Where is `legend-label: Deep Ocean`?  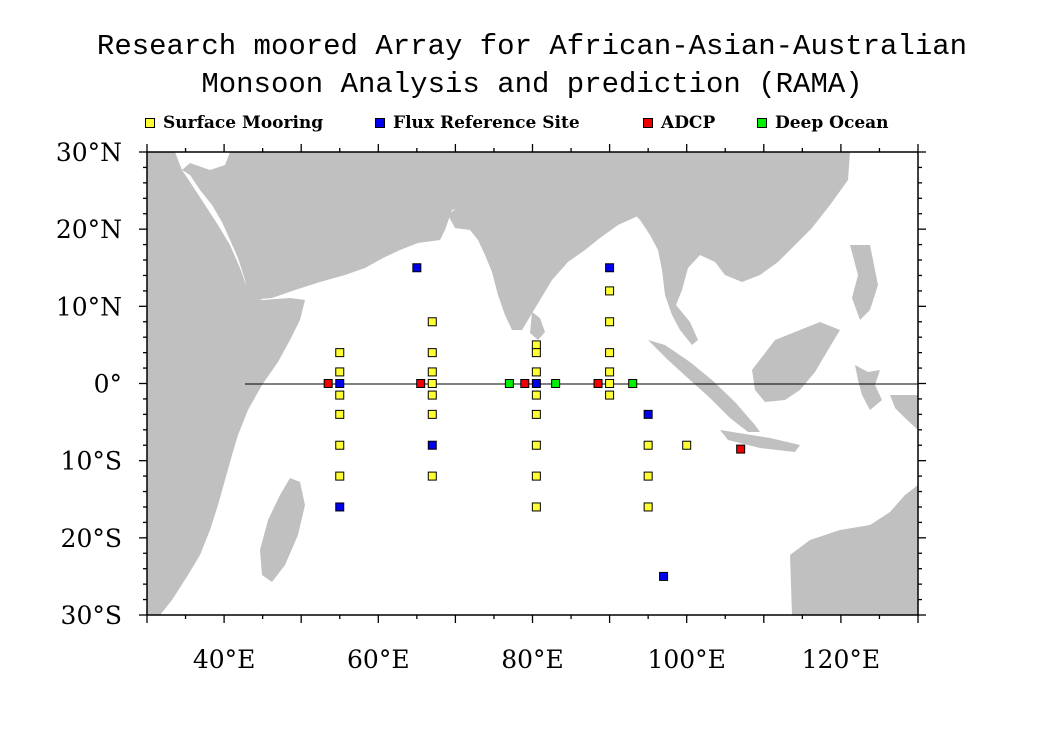
legend-label: Deep Ocean is located at coordinates (832, 123).